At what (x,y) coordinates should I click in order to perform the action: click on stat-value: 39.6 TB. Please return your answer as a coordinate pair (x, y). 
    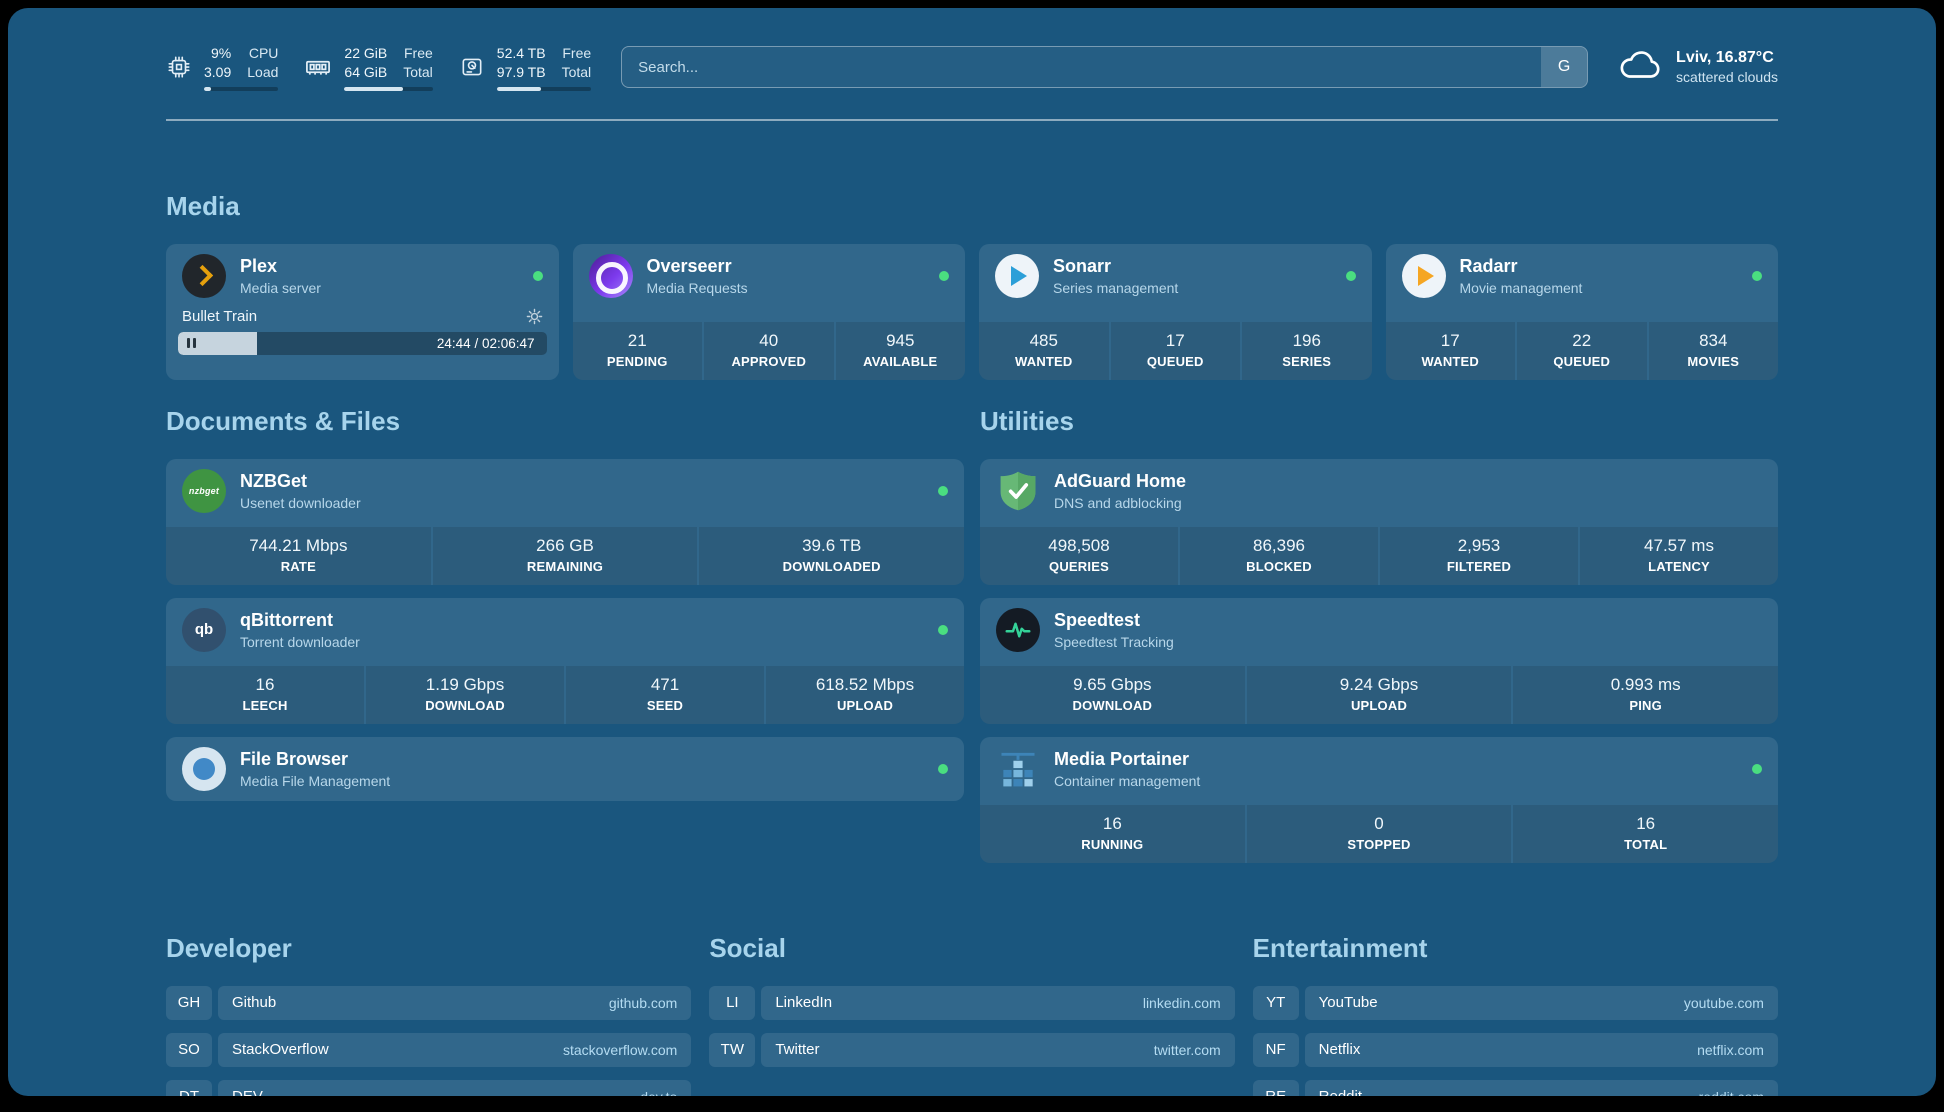
    Looking at the image, I should click on (832, 545).